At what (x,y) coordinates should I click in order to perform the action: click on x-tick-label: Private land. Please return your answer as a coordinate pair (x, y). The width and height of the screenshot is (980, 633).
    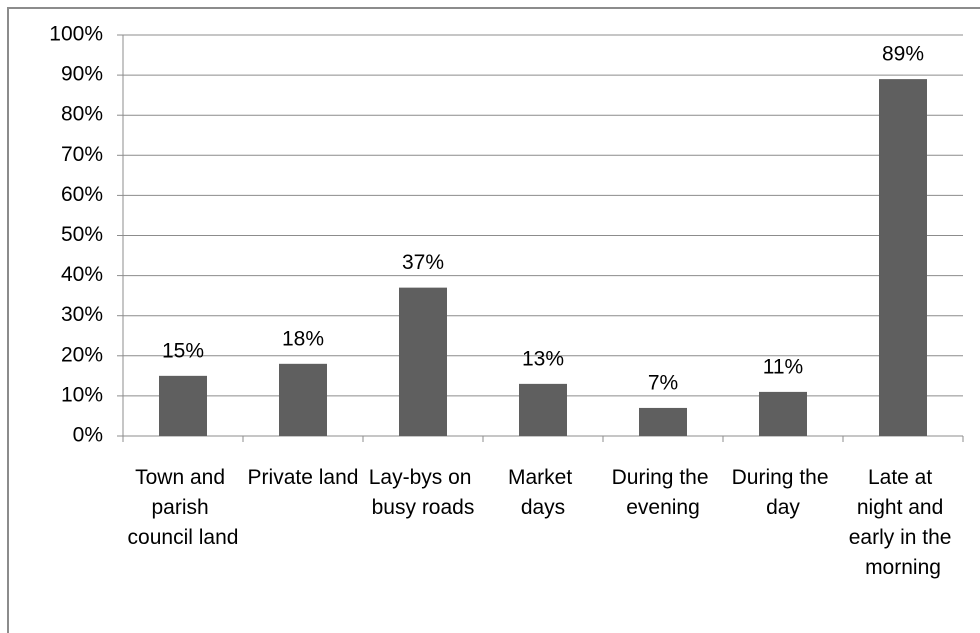
    Looking at the image, I should click on (303, 477).